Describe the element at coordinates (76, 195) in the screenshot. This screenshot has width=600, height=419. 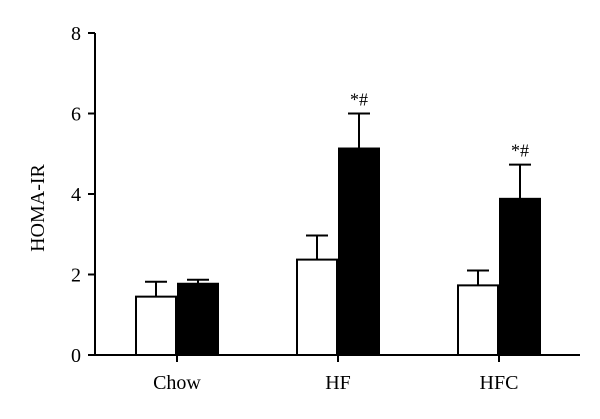
I see `y-tick-label: 4` at that location.